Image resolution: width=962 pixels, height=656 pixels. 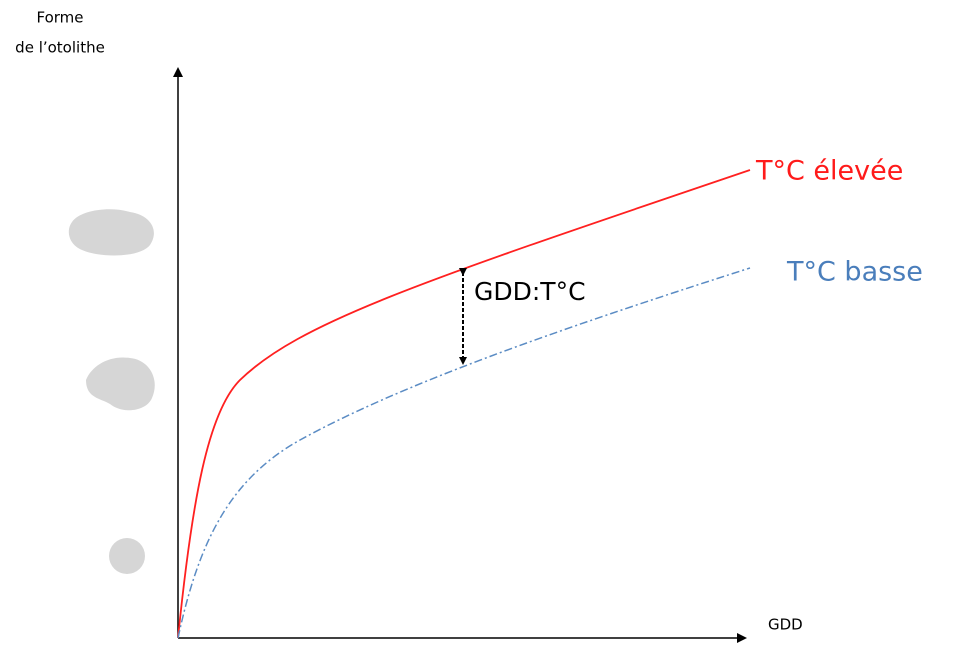 What do you see at coordinates (60, 48) in the screenshot?
I see `y-axis-label-line2: de l’otolithe` at bounding box center [60, 48].